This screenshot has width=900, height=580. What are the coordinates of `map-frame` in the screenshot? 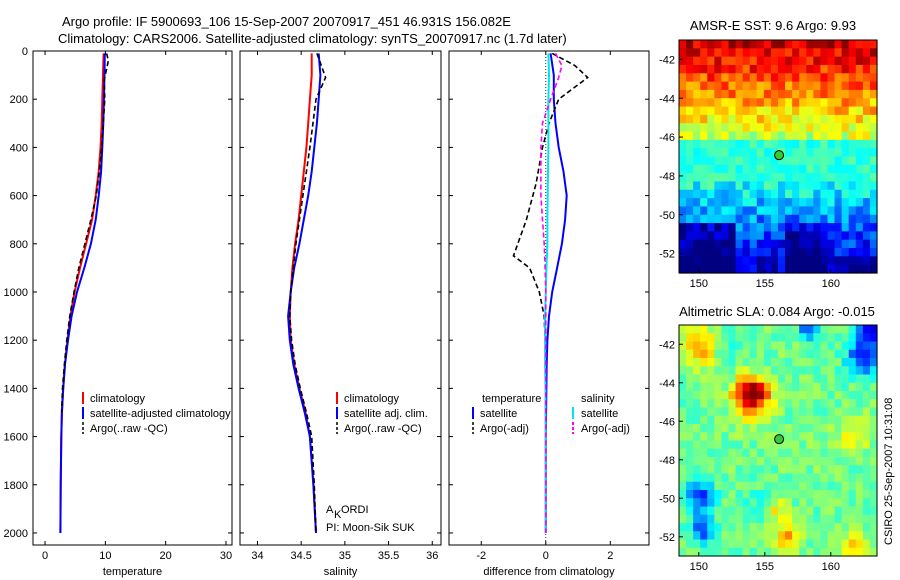 It's located at (778, 440).